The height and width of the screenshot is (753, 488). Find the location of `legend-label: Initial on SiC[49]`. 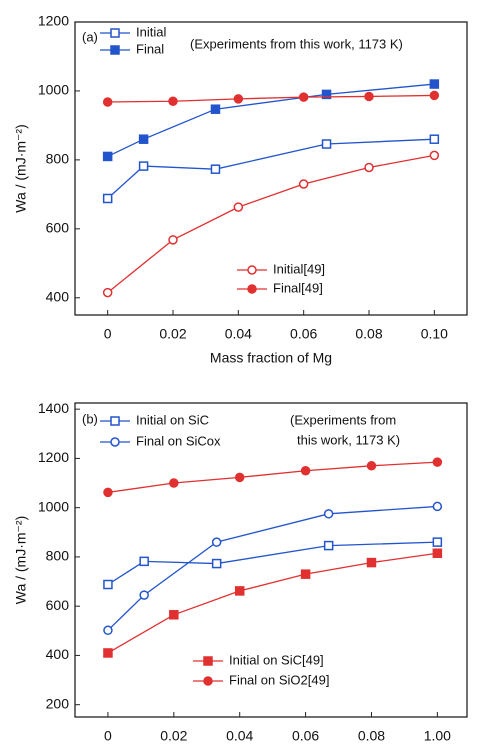

legend-label: Initial on SiC[49] is located at coordinates (276, 659).